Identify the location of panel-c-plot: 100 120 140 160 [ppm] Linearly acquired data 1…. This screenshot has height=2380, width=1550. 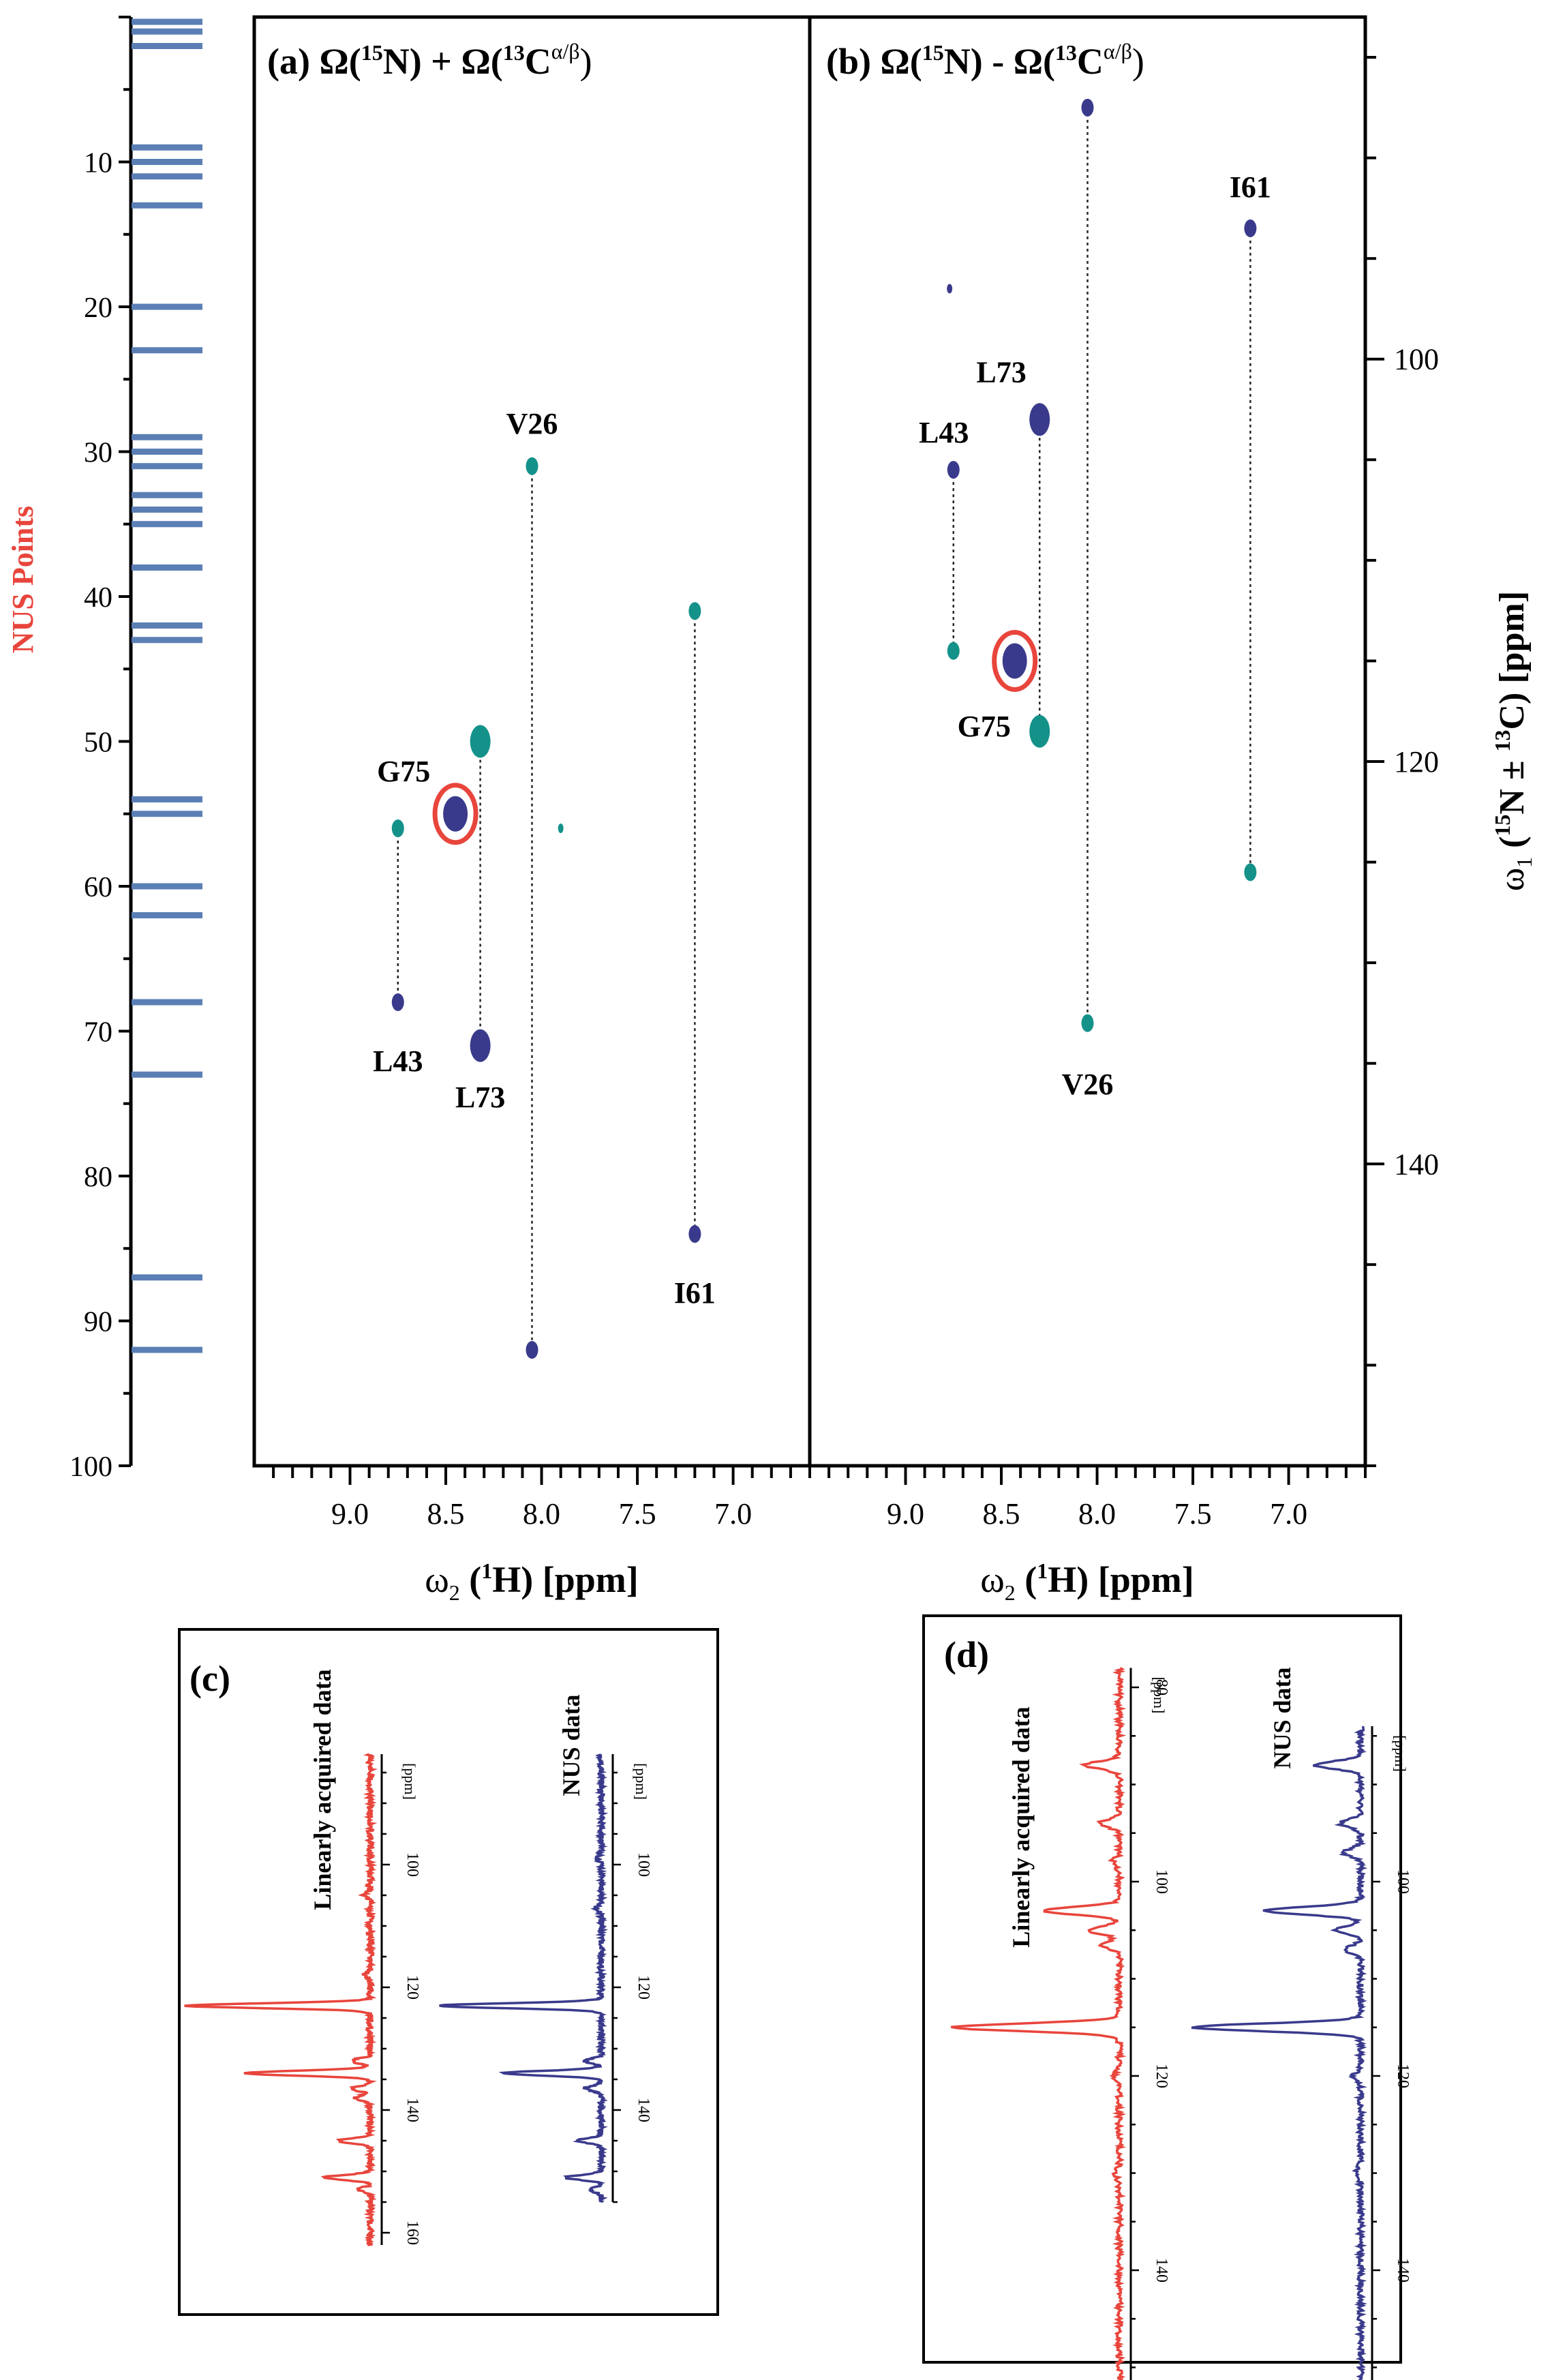
(418, 1957).